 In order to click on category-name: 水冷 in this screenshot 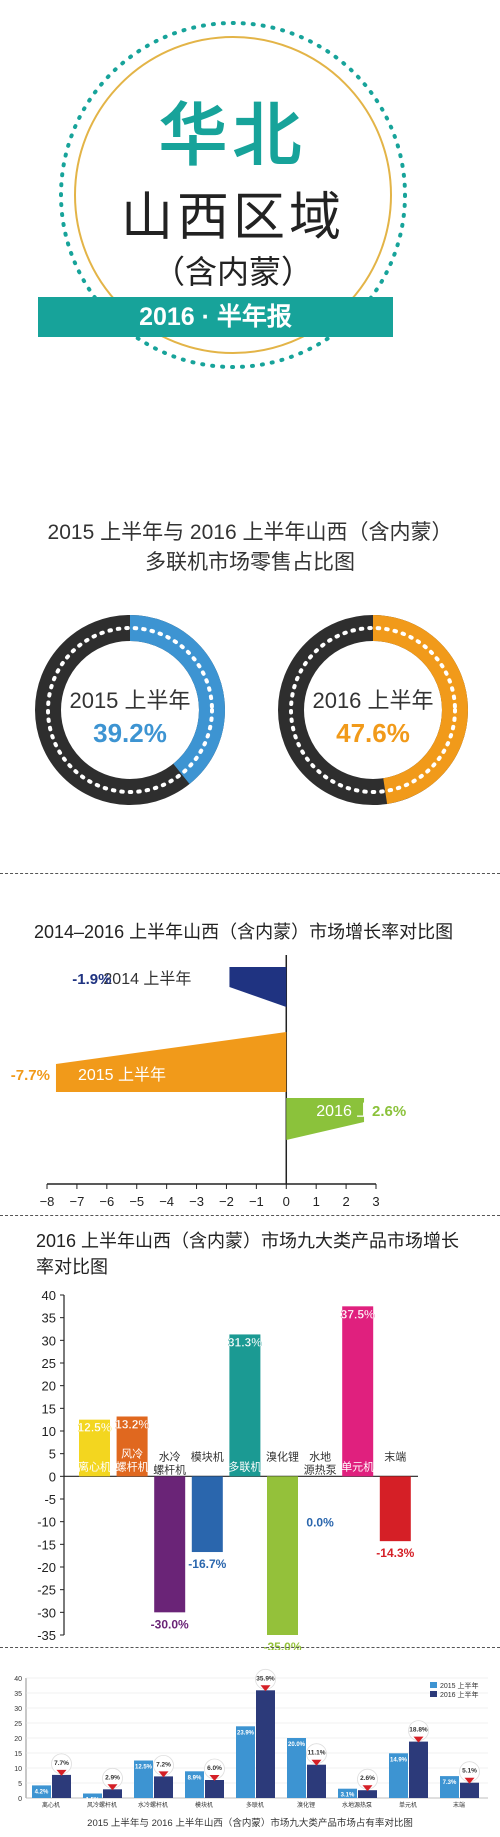, I will do `click(170, 1456)`.